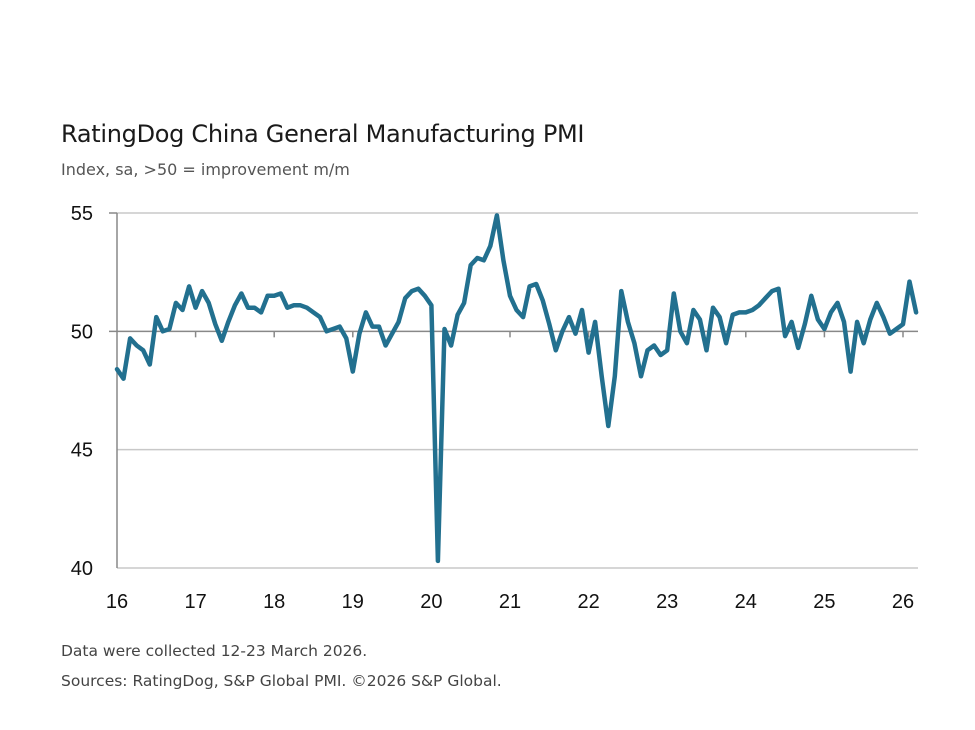  Describe the element at coordinates (82, 332) in the screenshot. I see `y-tick-label: 50` at that location.